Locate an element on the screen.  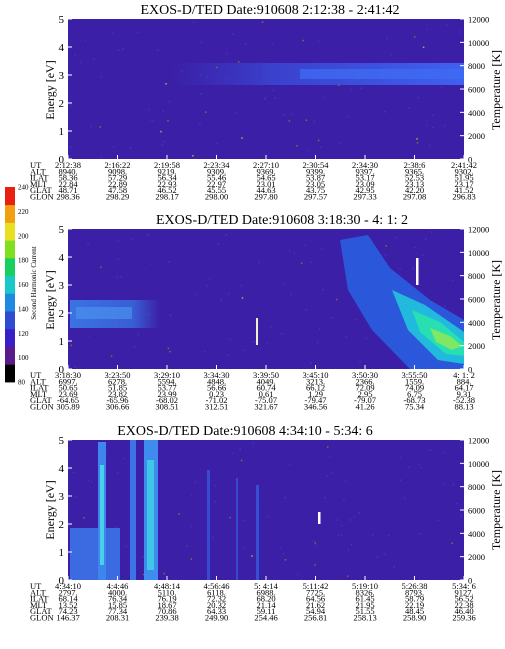
panel-3-ephem-value: 21.95 is located at coordinates (364, 605).